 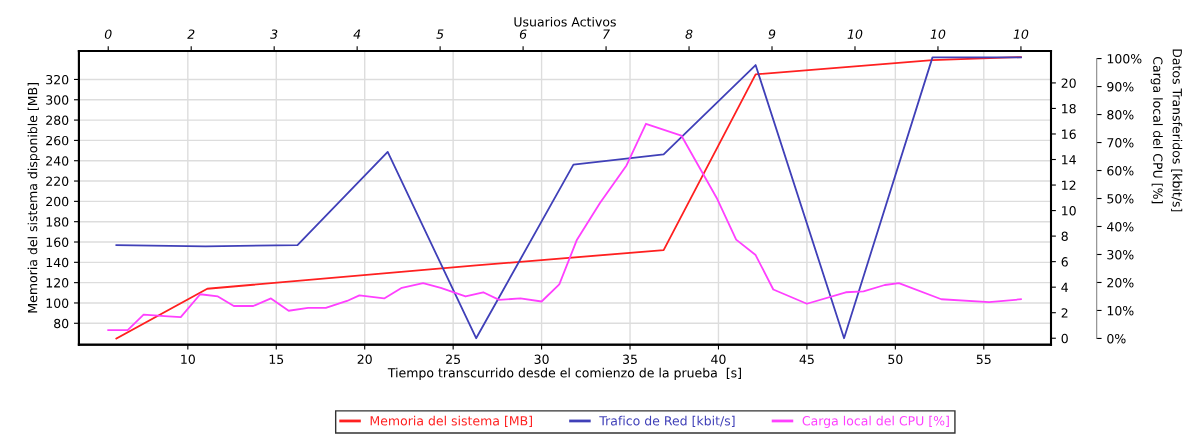 What do you see at coordinates (772, 34) in the screenshot?
I see `text: 9` at bounding box center [772, 34].